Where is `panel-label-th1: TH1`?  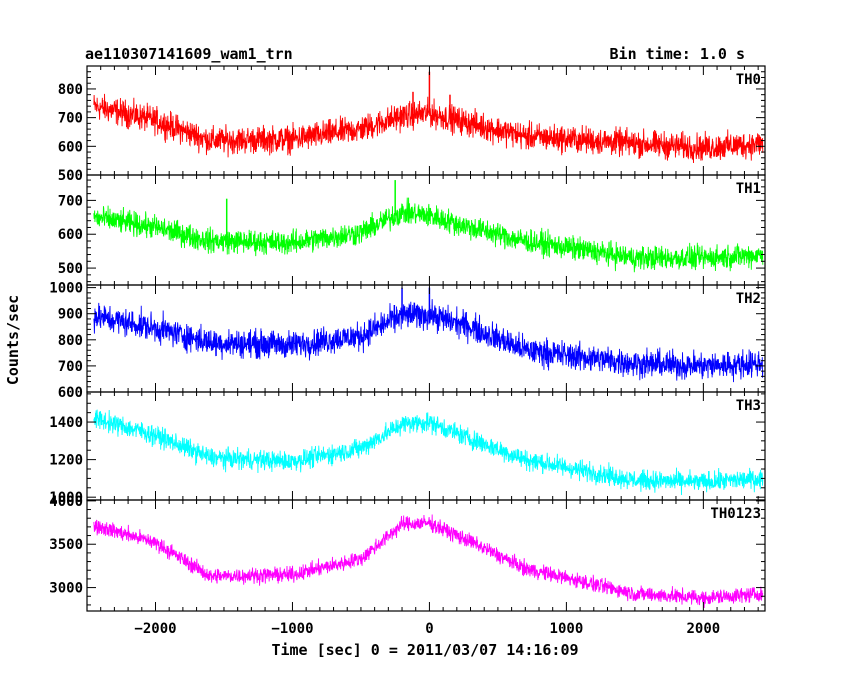
panel-label-th1: TH1 is located at coordinates (748, 189).